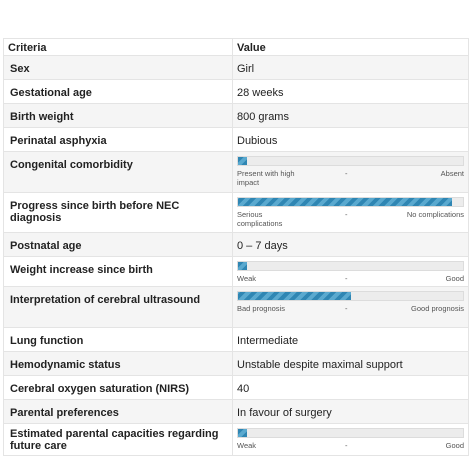  What do you see at coordinates (266, 178) in the screenshot?
I see `scale-left-label: Present with high impact` at bounding box center [266, 178].